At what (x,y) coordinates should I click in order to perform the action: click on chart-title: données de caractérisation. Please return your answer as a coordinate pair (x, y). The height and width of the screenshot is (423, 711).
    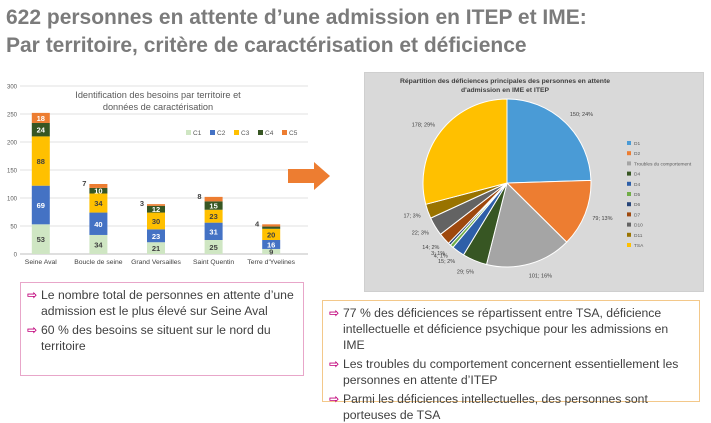
    Looking at the image, I should click on (158, 107).